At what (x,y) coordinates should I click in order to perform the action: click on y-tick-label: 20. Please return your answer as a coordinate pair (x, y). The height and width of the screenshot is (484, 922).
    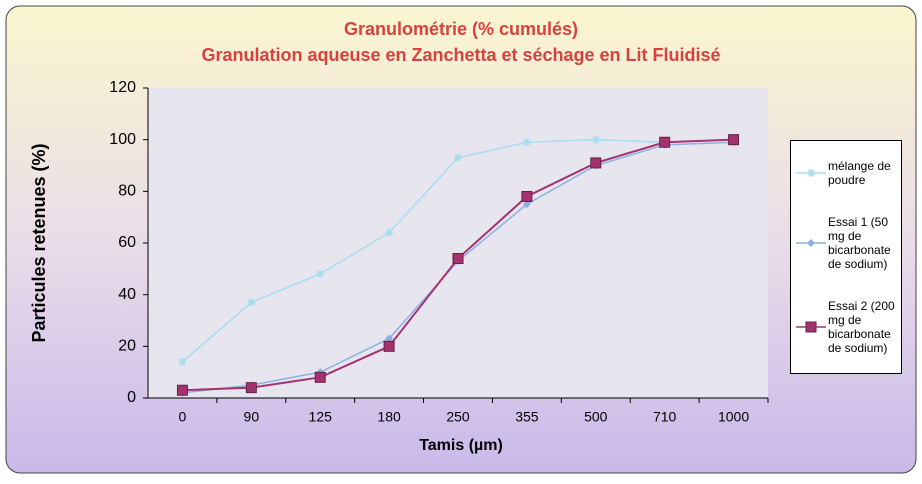
    Looking at the image, I should click on (127, 346).